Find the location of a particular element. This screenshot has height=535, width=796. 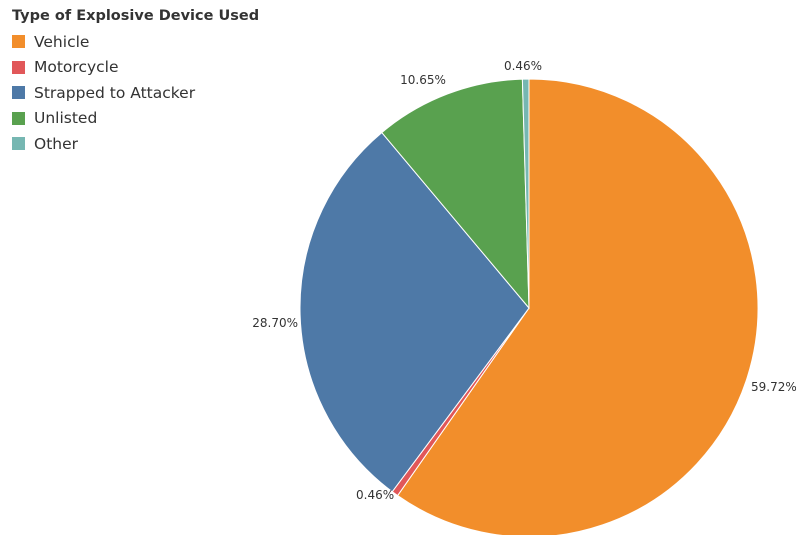

legend-item-vehicle: Vehicle is located at coordinates (135, 42).